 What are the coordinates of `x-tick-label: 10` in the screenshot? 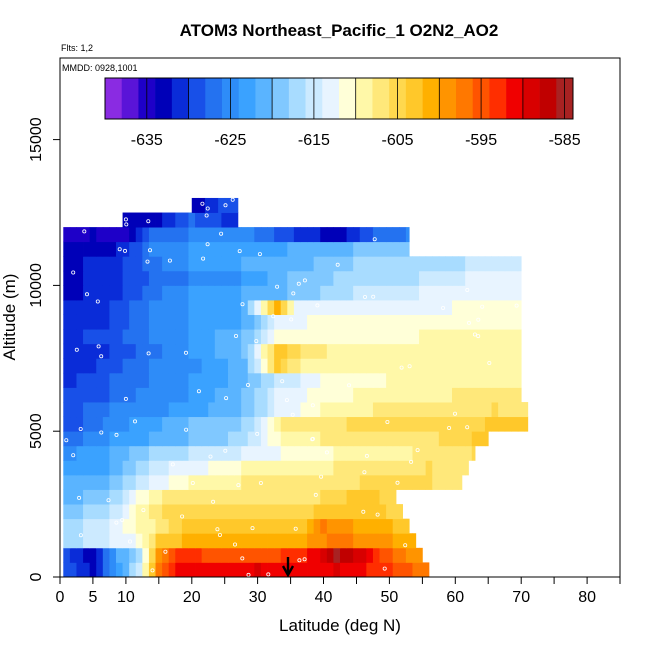 It's located at (126, 597).